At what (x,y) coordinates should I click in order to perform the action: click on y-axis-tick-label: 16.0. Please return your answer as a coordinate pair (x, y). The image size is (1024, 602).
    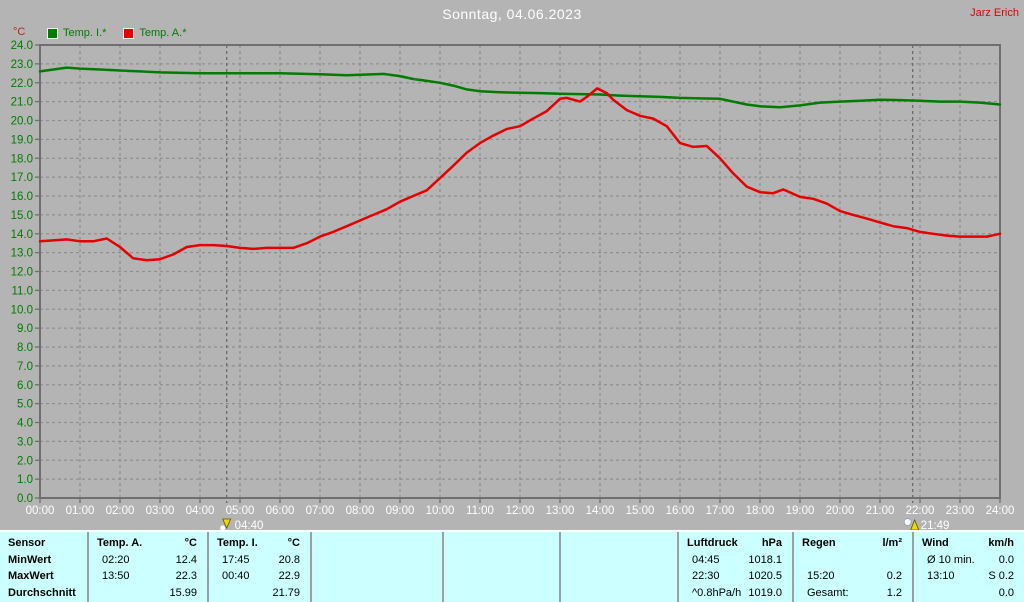
    Looking at the image, I should click on (22, 197).